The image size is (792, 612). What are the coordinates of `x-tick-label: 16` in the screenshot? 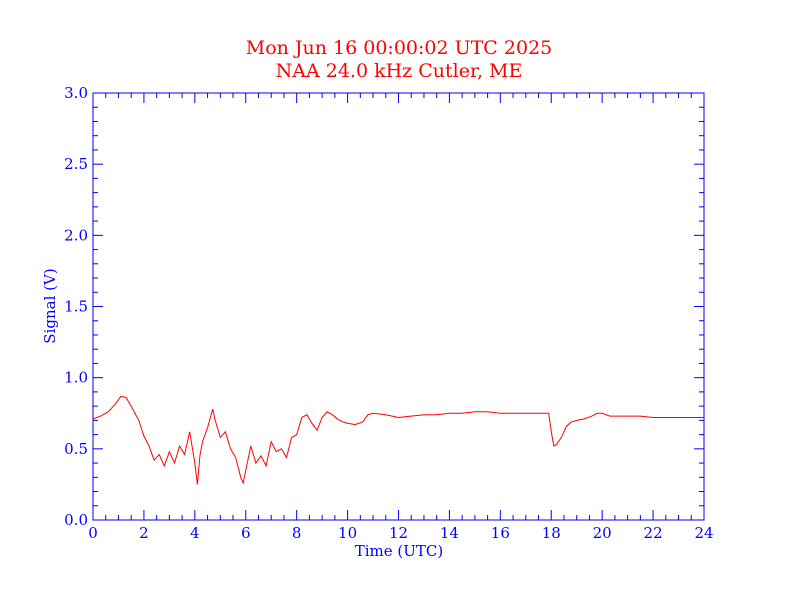 It's located at (500, 533).